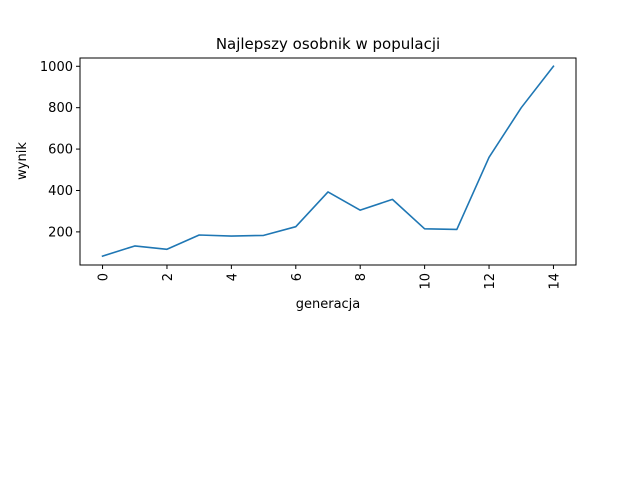 The width and height of the screenshot is (640, 484). What do you see at coordinates (328, 44) in the screenshot?
I see `chart-title: Najlepszy osobnik w populacji` at bounding box center [328, 44].